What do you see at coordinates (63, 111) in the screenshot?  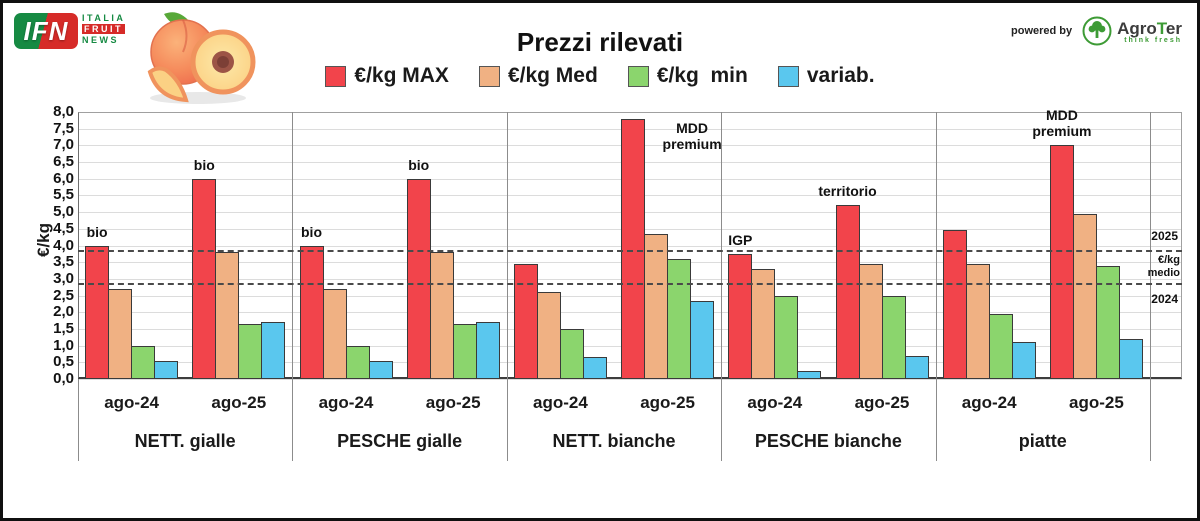 I see `y-tick-label: 8,0` at bounding box center [63, 111].